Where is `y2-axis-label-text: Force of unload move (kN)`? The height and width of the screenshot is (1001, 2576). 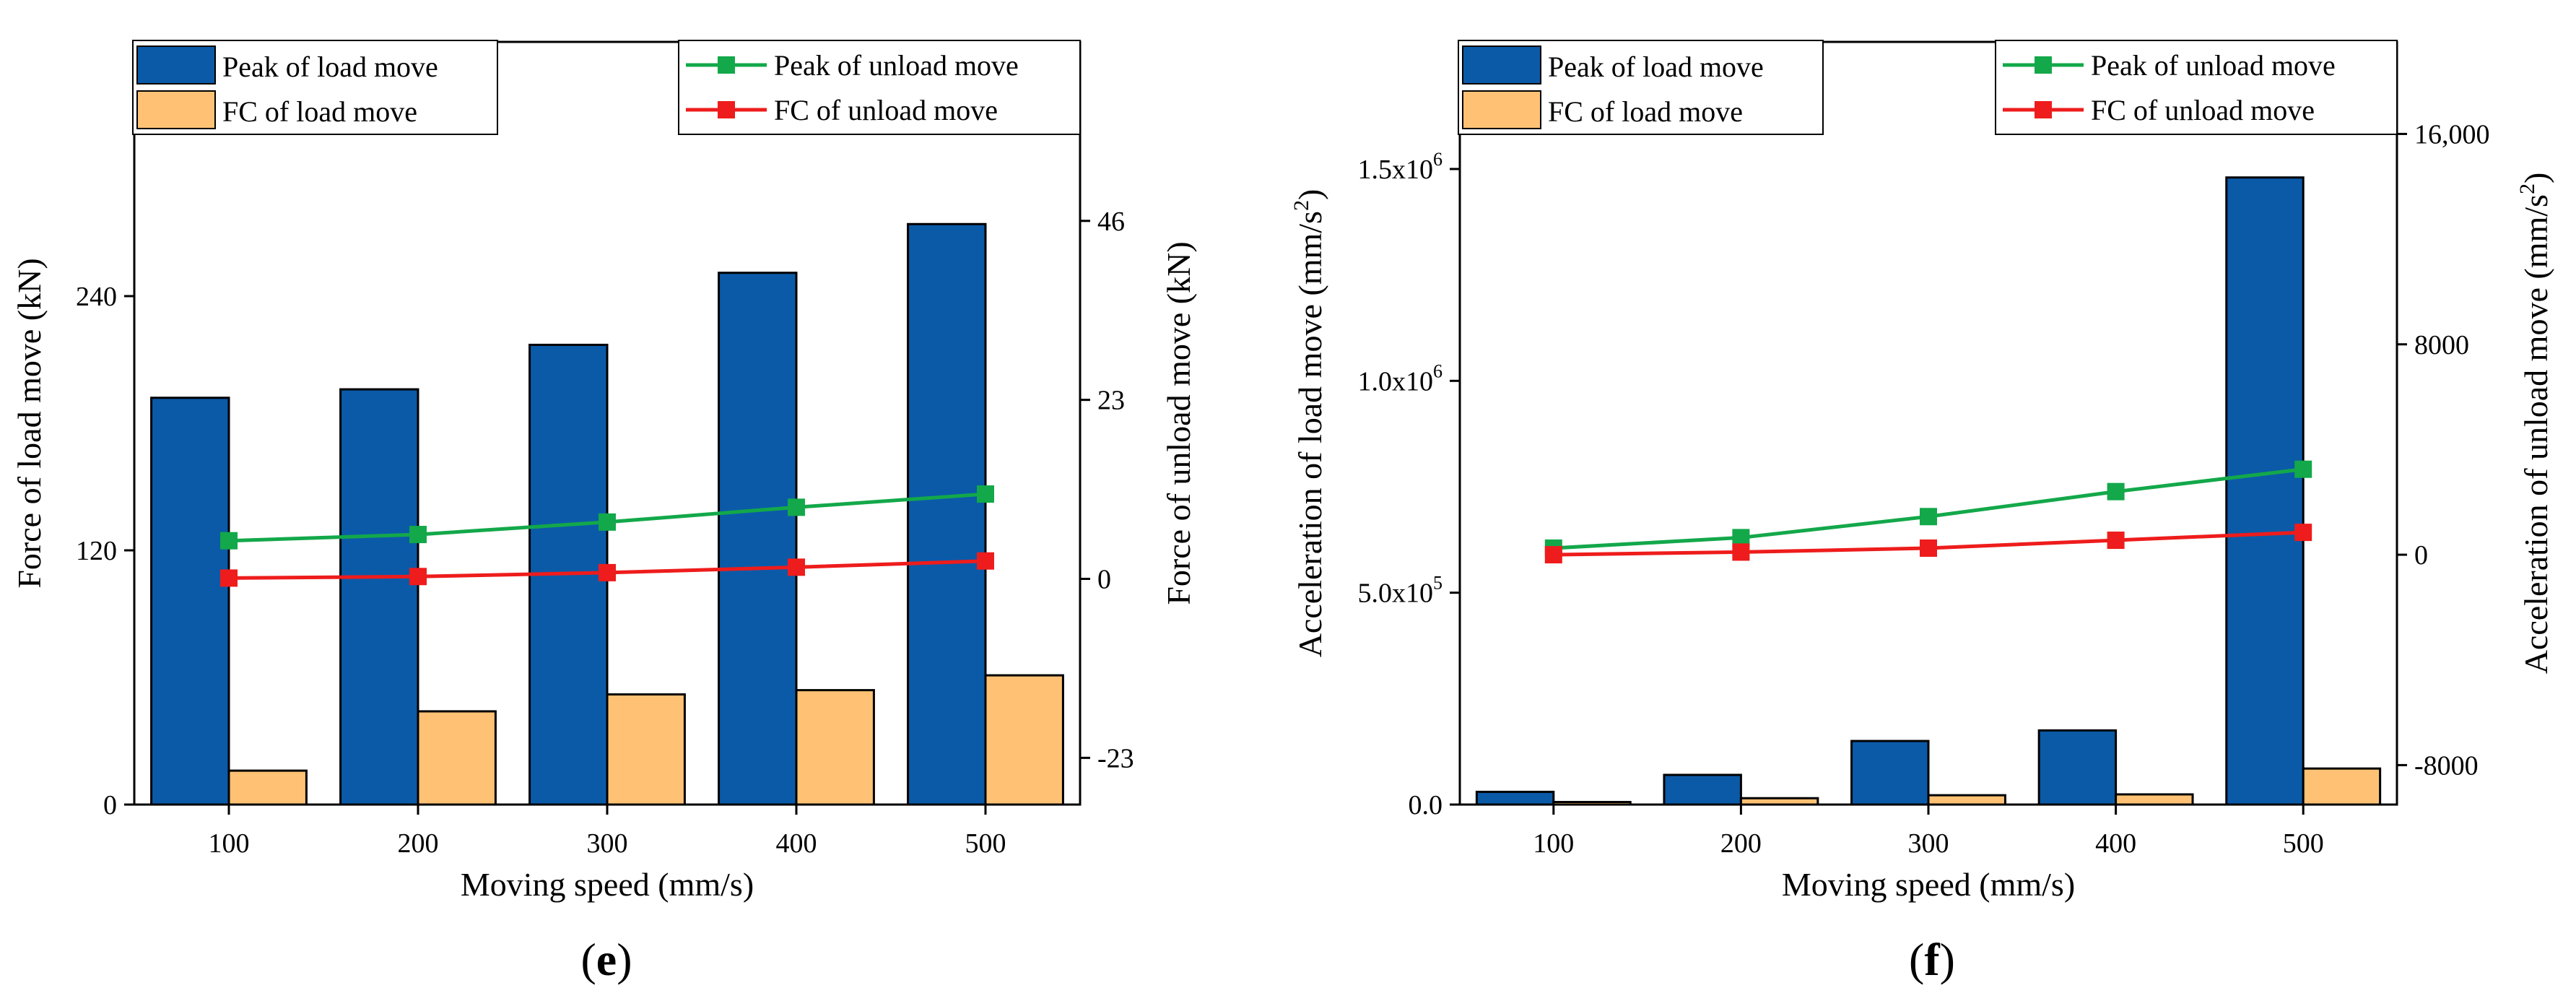
y2-axis-label-text: Force of unload move (kN) is located at coordinates (1178, 422).